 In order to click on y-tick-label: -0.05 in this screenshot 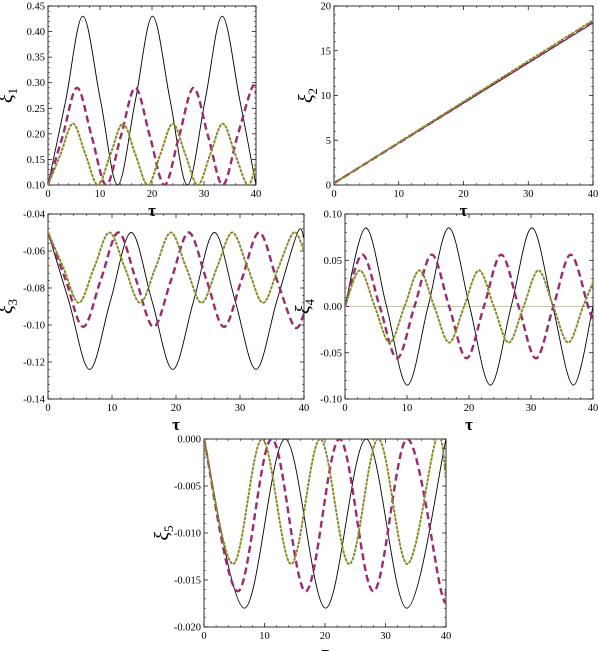, I will do `click(331, 353)`.